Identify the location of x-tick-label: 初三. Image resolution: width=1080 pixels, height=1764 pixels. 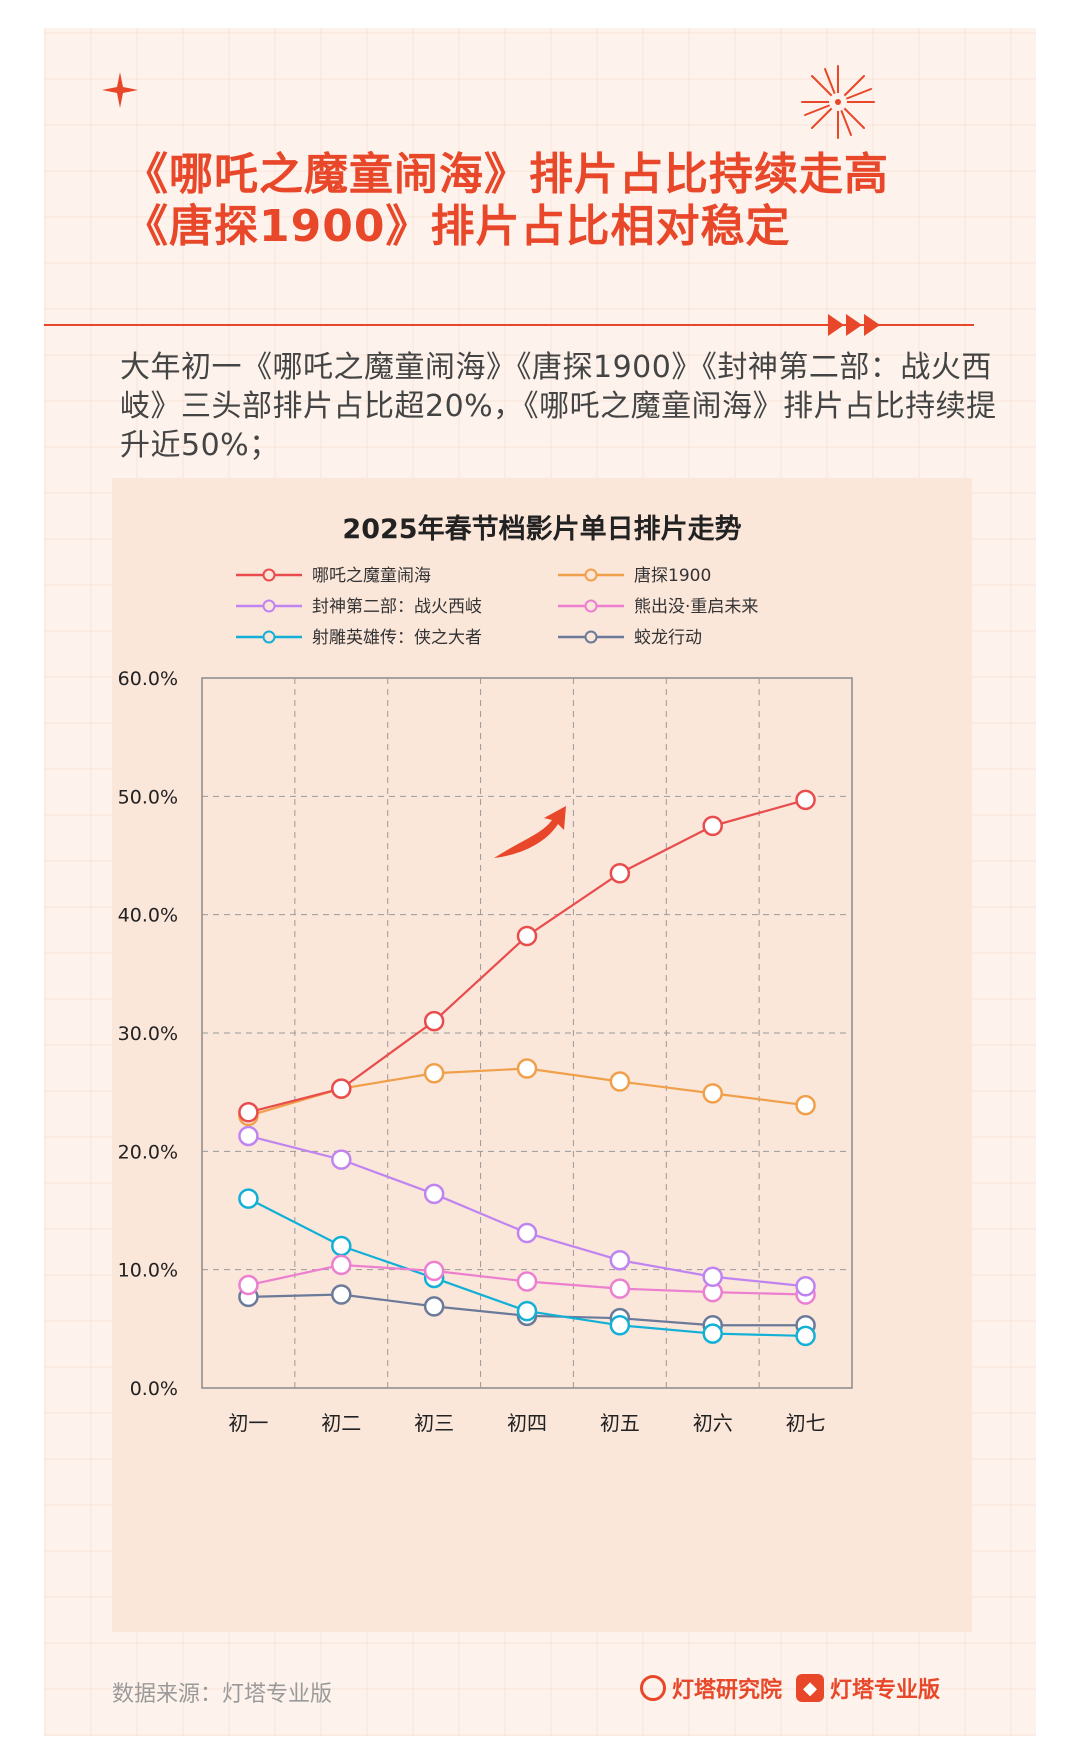
(434, 1423).